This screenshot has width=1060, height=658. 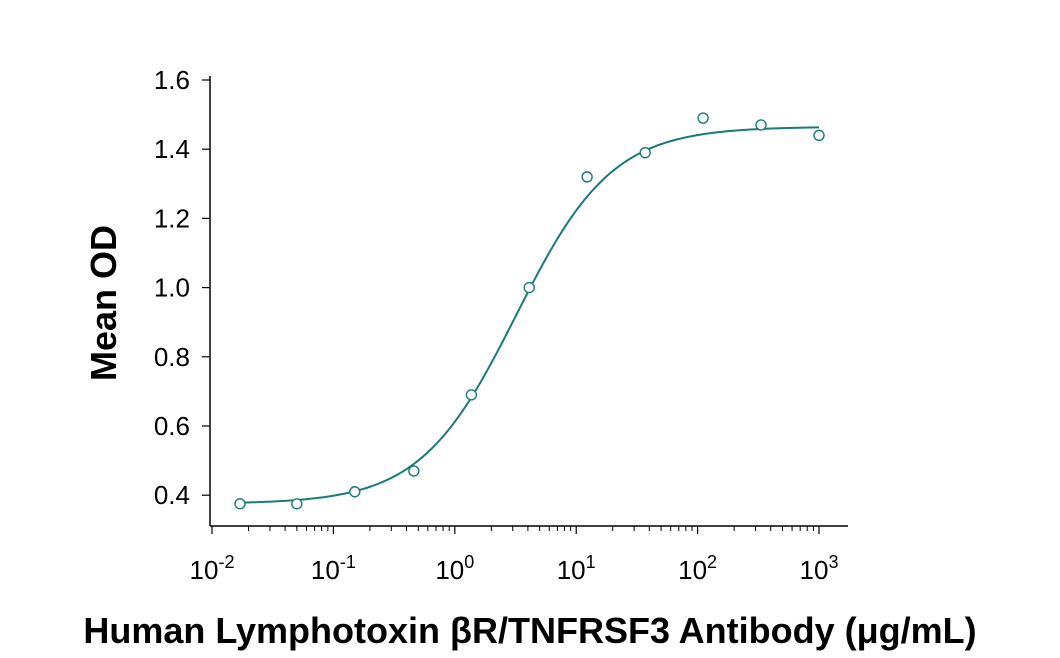 I want to click on x-tick-exponent: 1, so click(x=591, y=562).